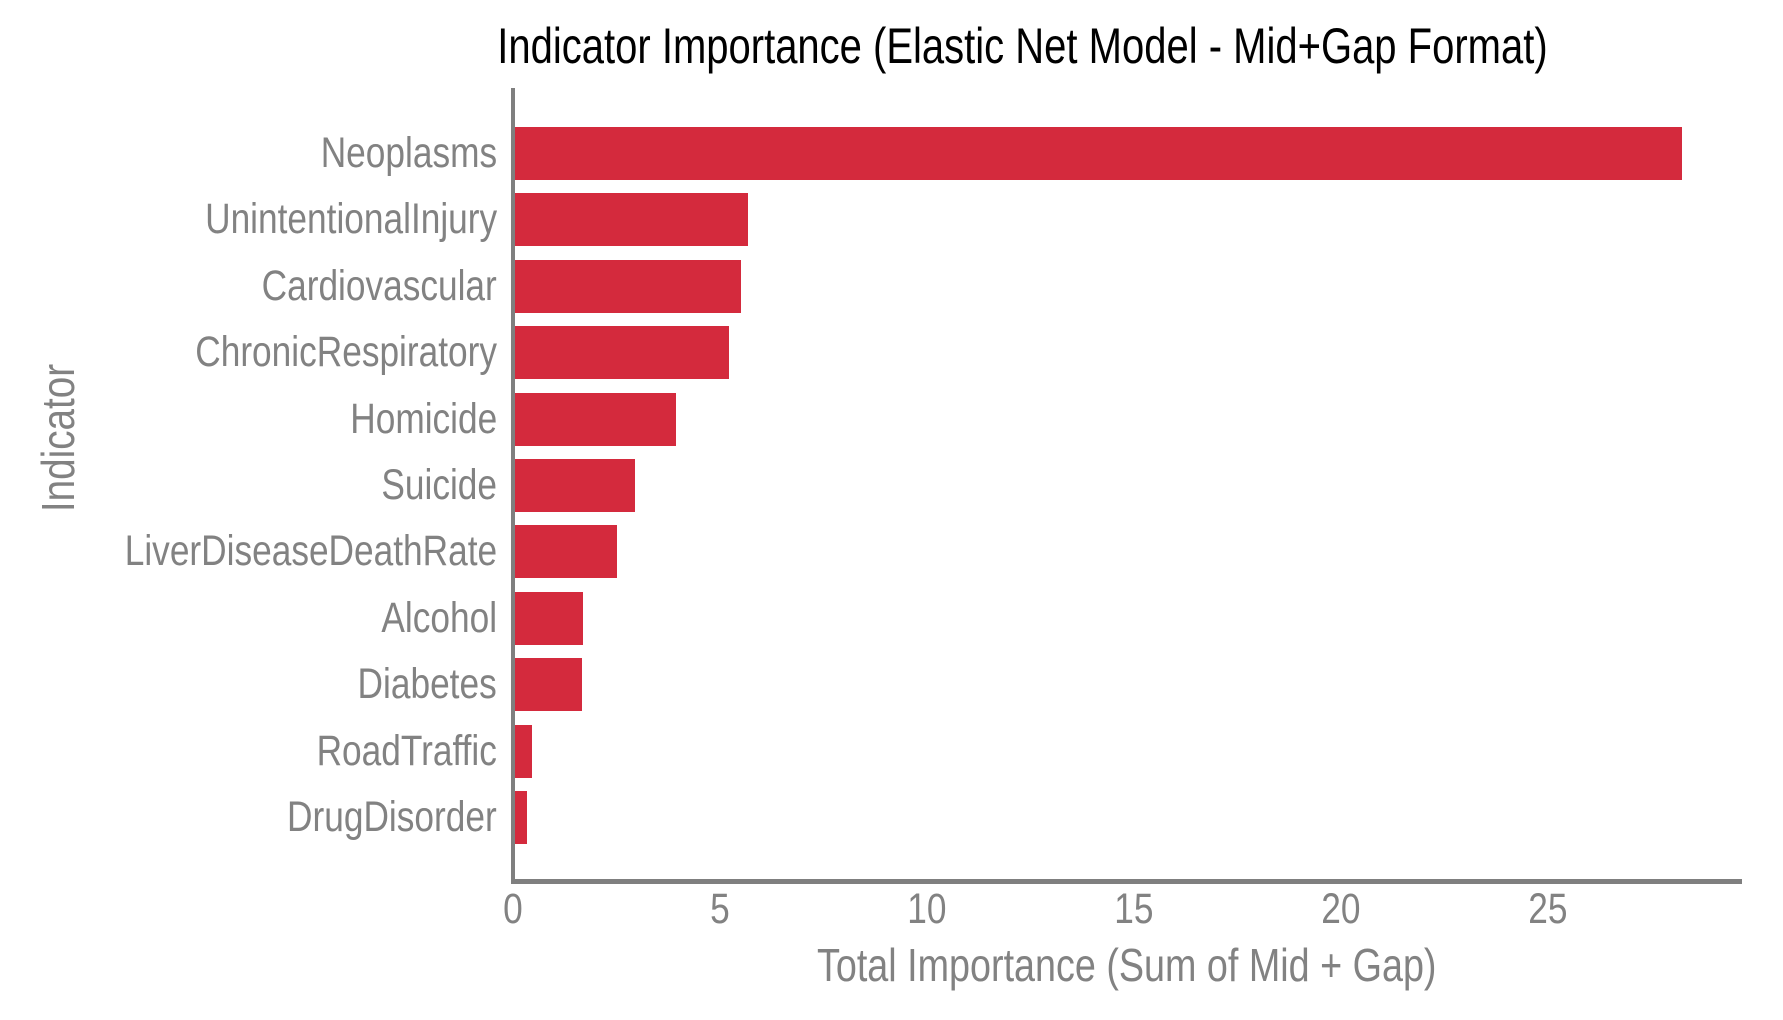 The width and height of the screenshot is (1783, 1020). Describe the element at coordinates (628, 286) in the screenshot. I see `bar-cardiovascular` at that location.